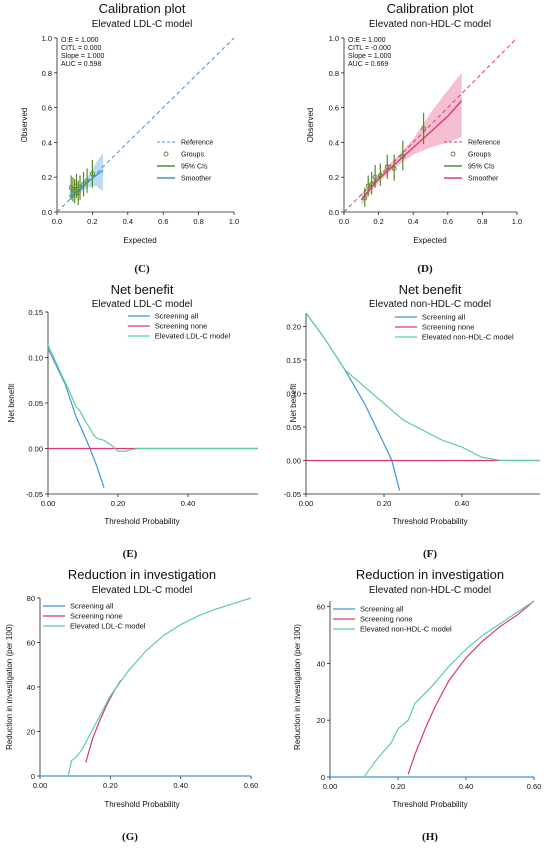  Describe the element at coordinates (468, 337) in the screenshot. I see `legend-label: Elevated non-HDL-C model` at that location.